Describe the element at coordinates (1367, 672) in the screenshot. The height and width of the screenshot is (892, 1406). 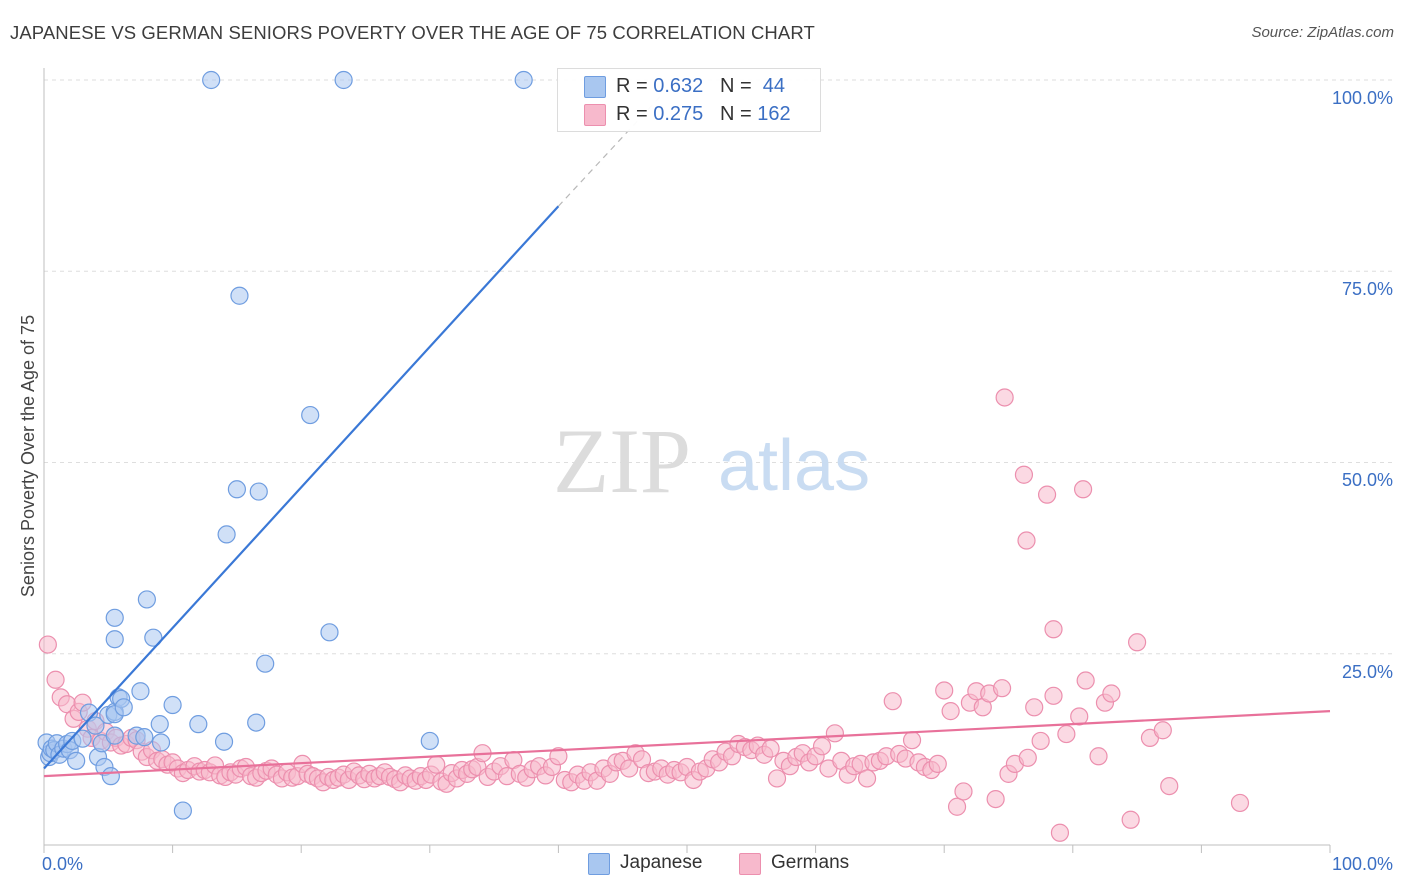
I see `y-tick-label-25: 25.0%` at that location.